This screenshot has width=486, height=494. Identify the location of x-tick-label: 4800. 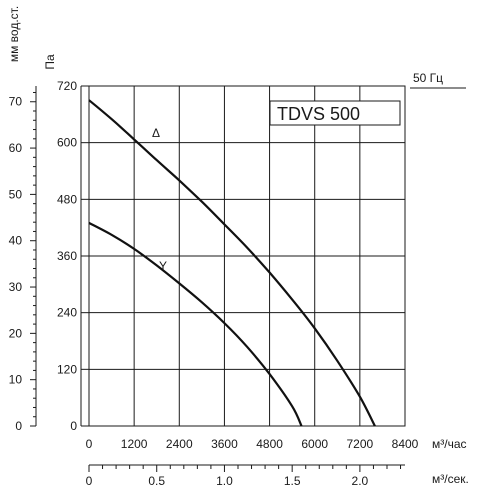
(269, 444).